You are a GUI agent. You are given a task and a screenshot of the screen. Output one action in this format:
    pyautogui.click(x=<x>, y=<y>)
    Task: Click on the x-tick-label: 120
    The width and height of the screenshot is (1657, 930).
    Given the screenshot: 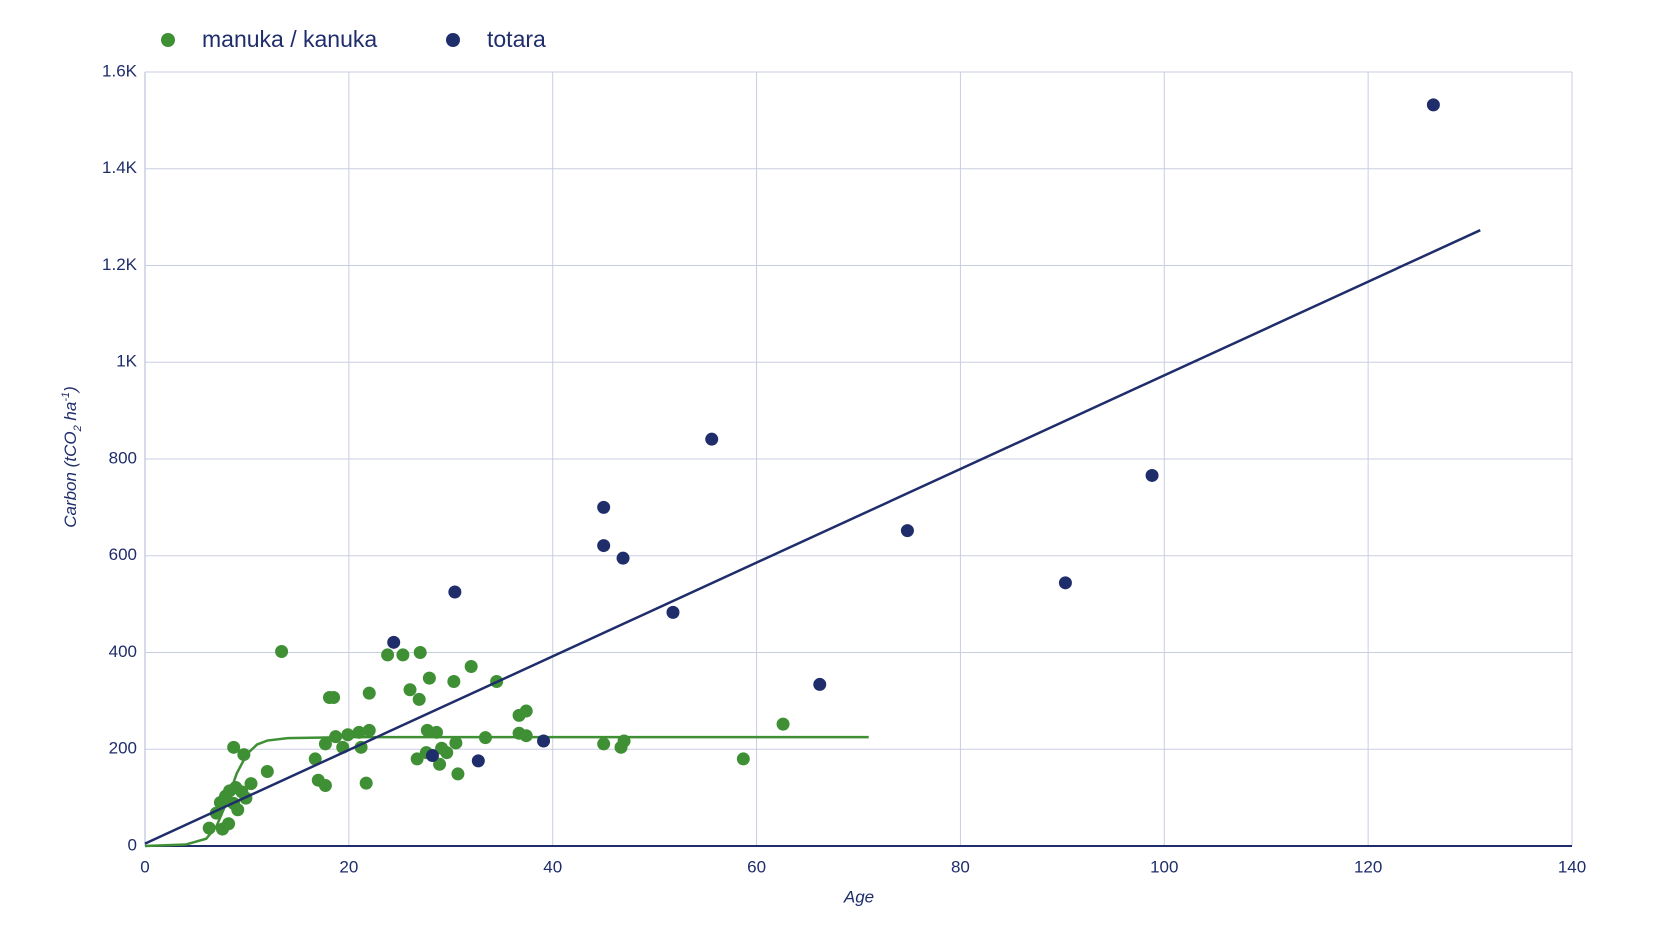 What is the action you would take?
    pyautogui.click(x=1368, y=866)
    